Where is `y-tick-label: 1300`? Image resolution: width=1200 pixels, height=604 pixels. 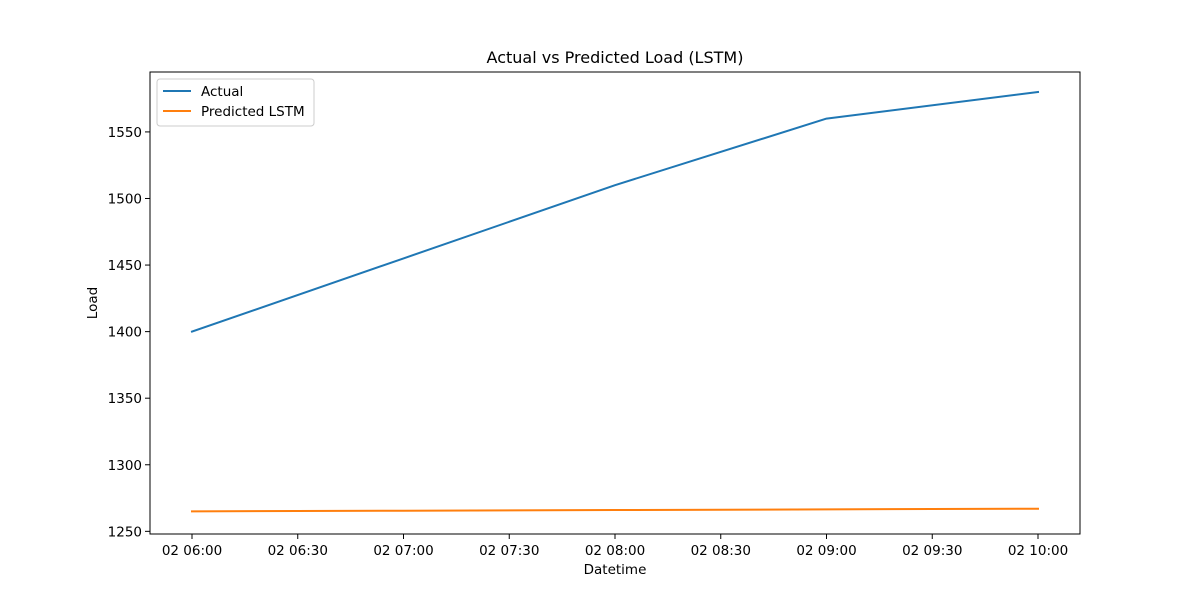
y-tick-label: 1300 is located at coordinates (125, 466).